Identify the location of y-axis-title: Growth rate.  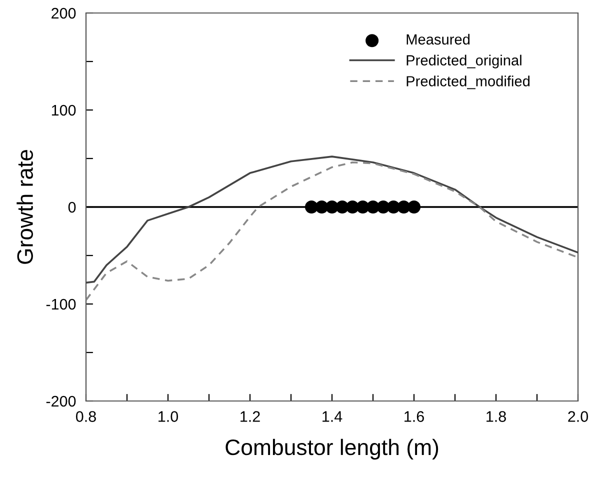
(24, 207).